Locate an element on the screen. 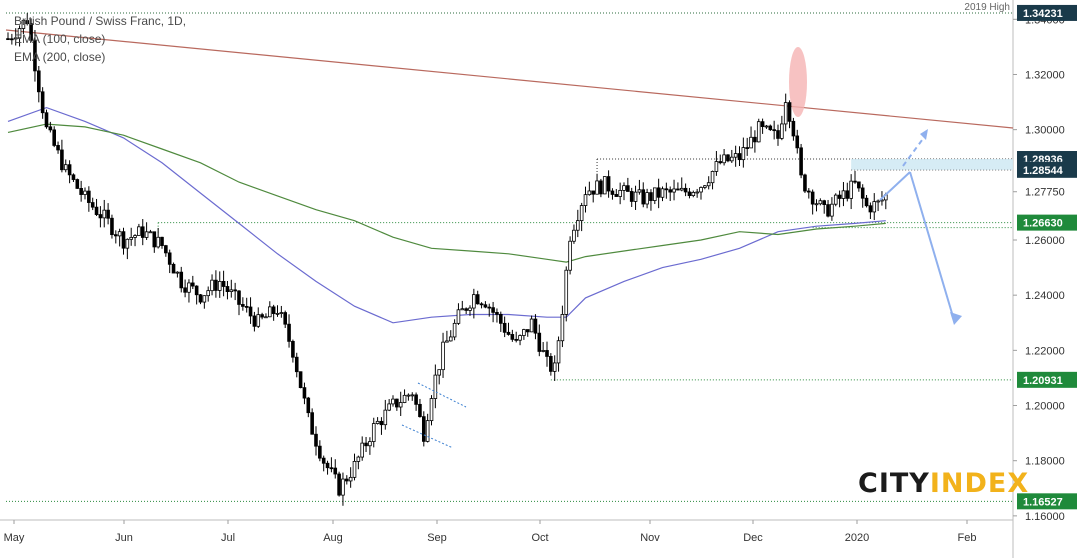 This screenshot has height=558, width=1080. price-label-text: 1.28544 is located at coordinates (1043, 171).